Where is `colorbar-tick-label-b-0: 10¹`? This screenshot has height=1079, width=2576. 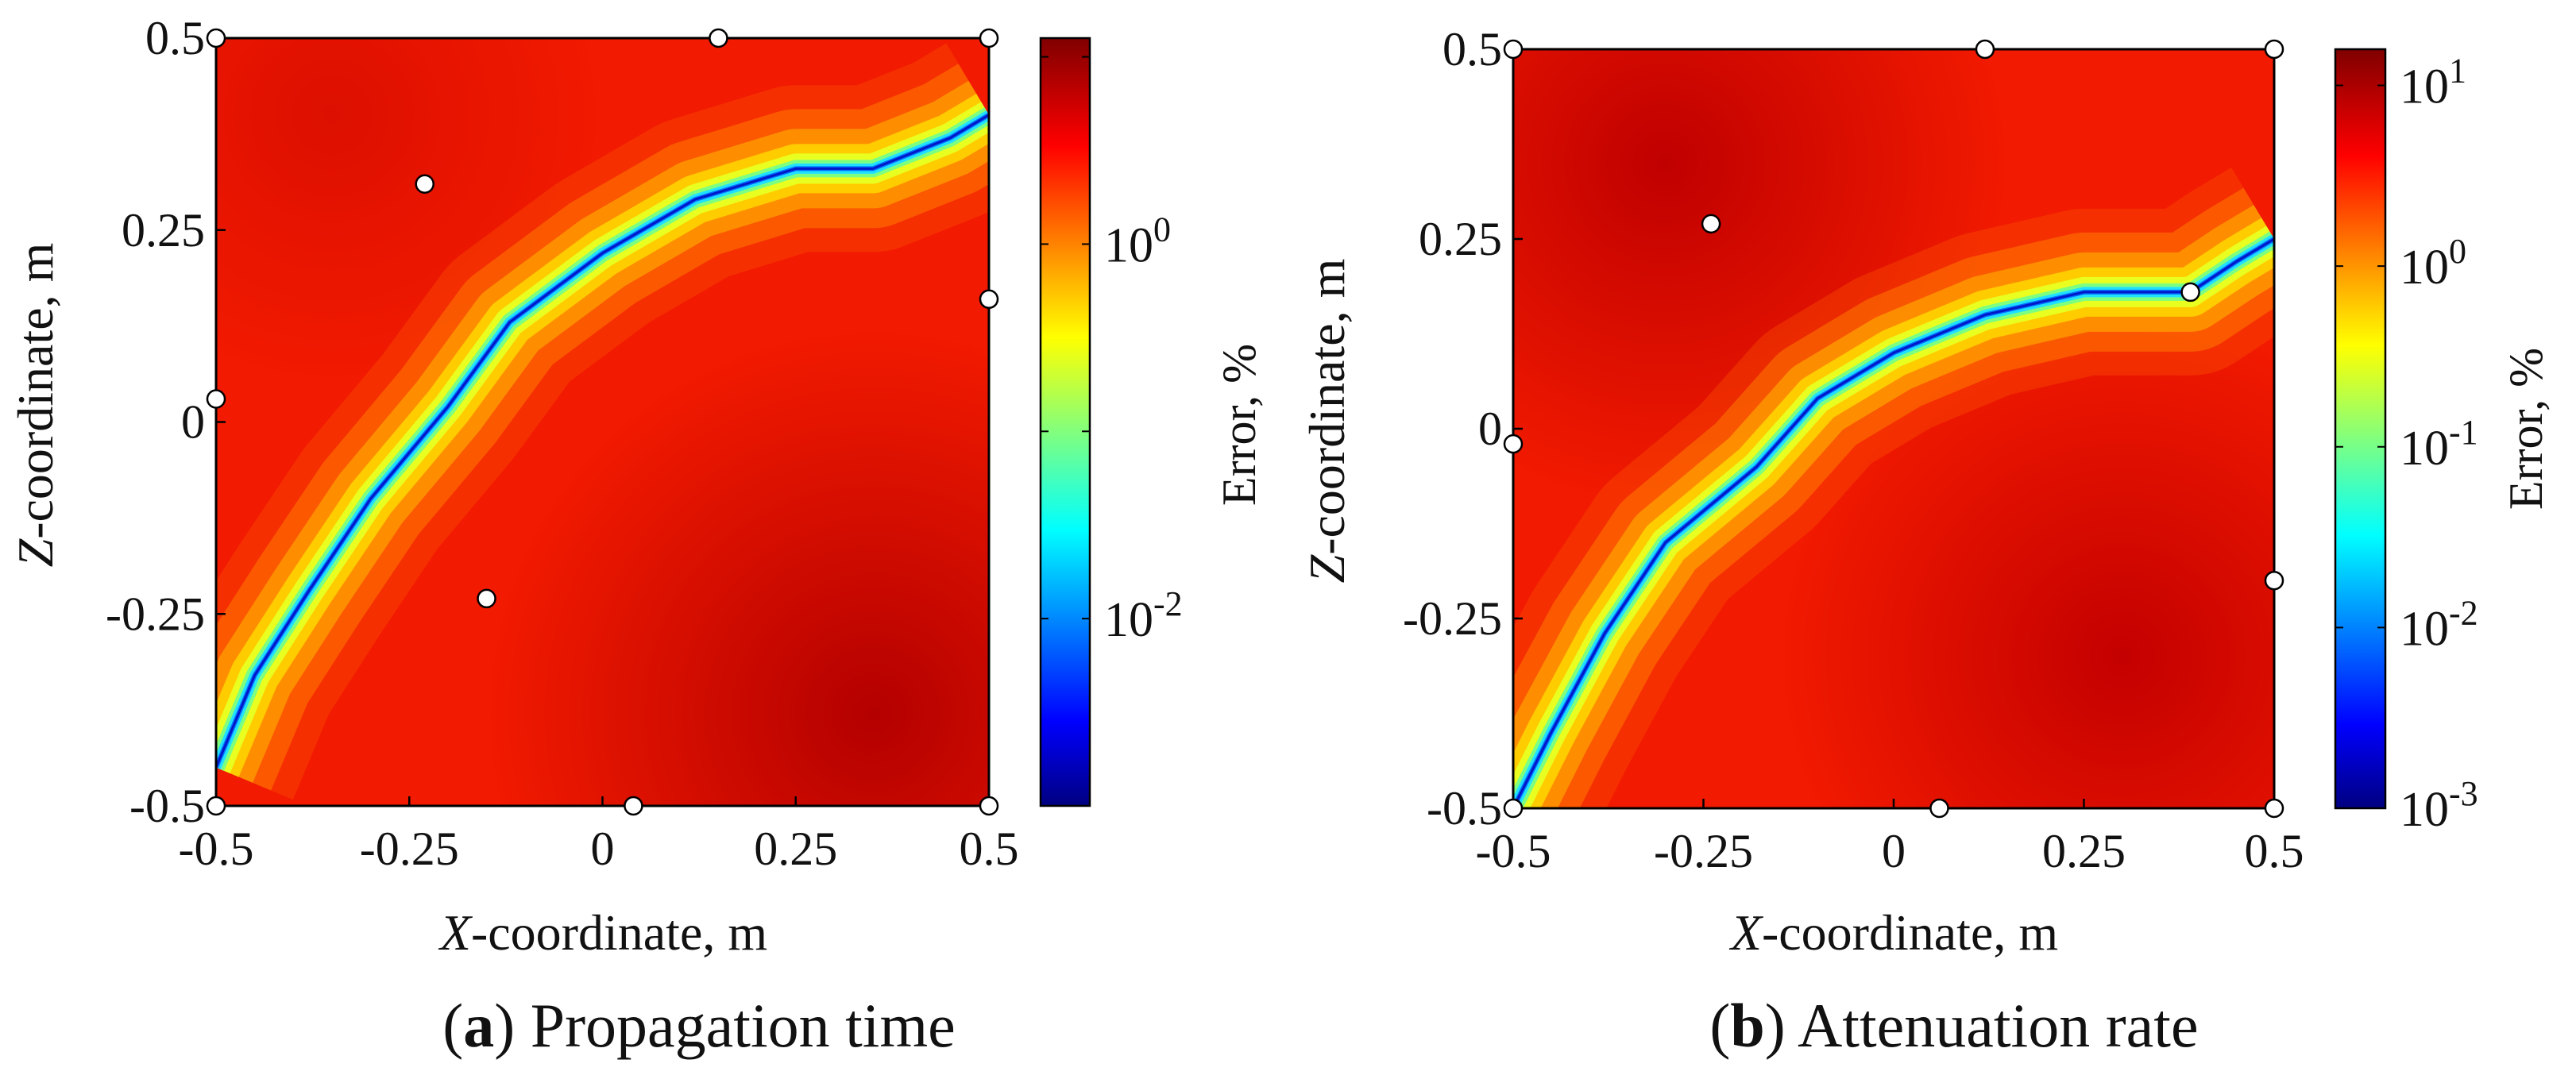
colorbar-tick-label-b-0: 10¹ is located at coordinates (2433, 83).